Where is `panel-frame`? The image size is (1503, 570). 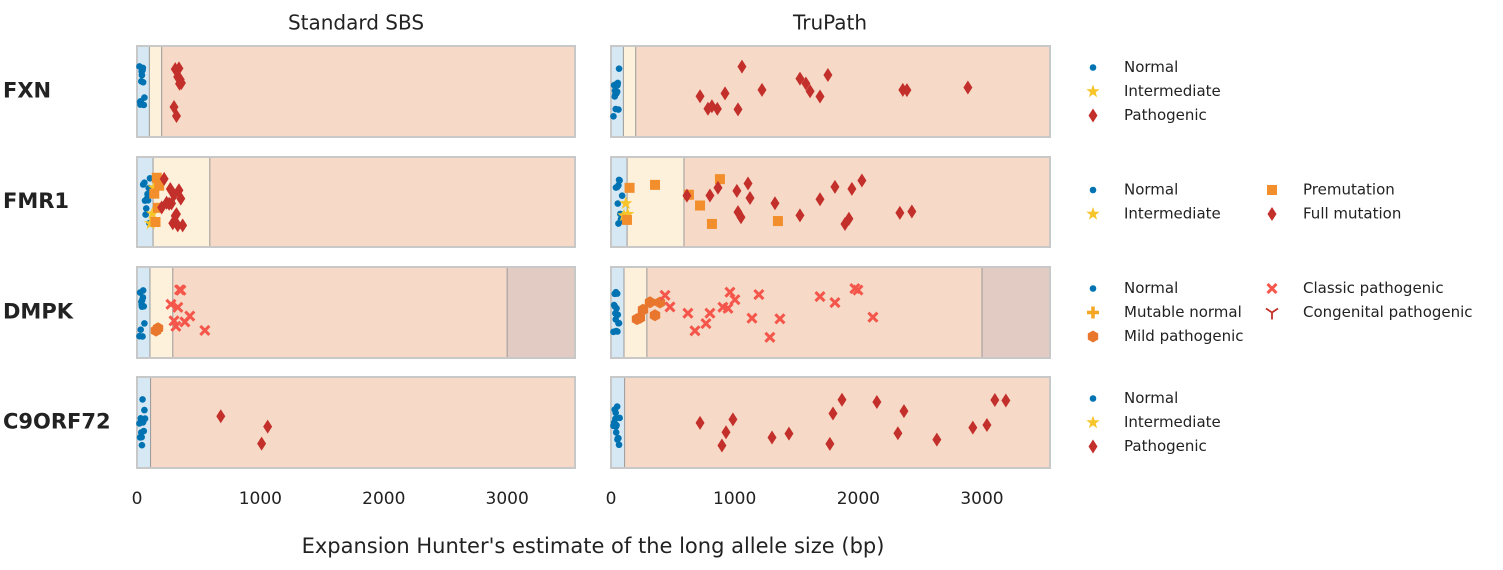
panel-frame is located at coordinates (830, 312).